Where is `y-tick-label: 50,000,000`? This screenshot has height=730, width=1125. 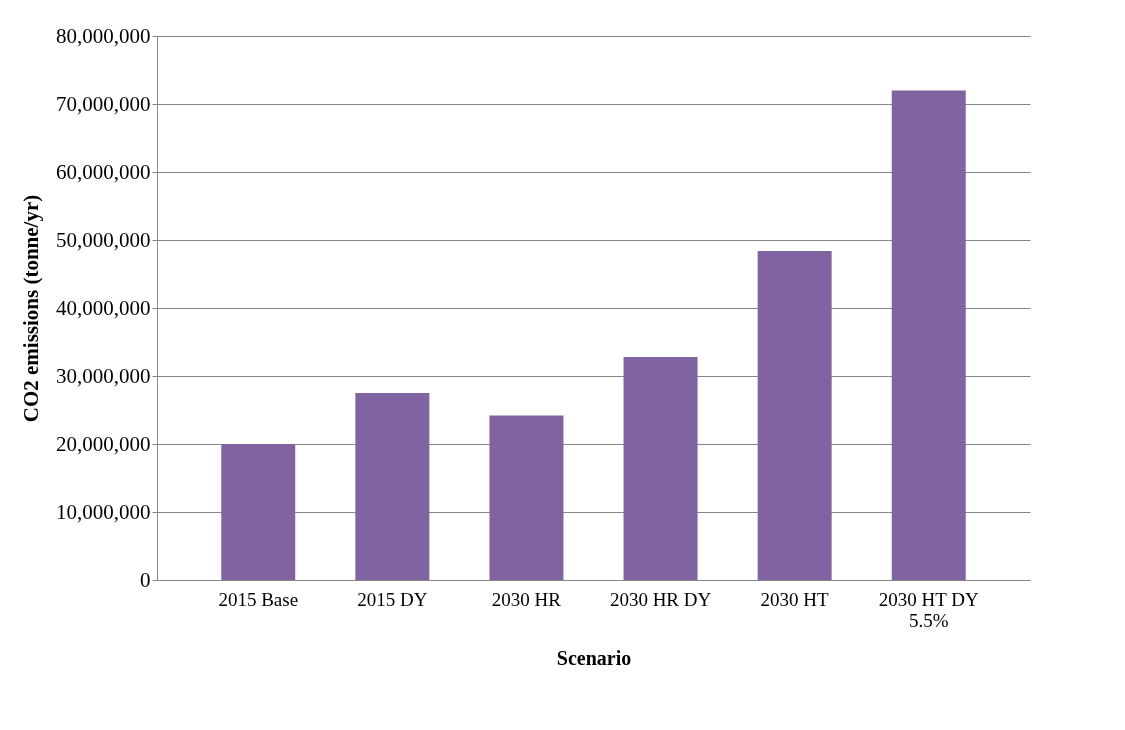 y-tick-label: 50,000,000 is located at coordinates (103, 239).